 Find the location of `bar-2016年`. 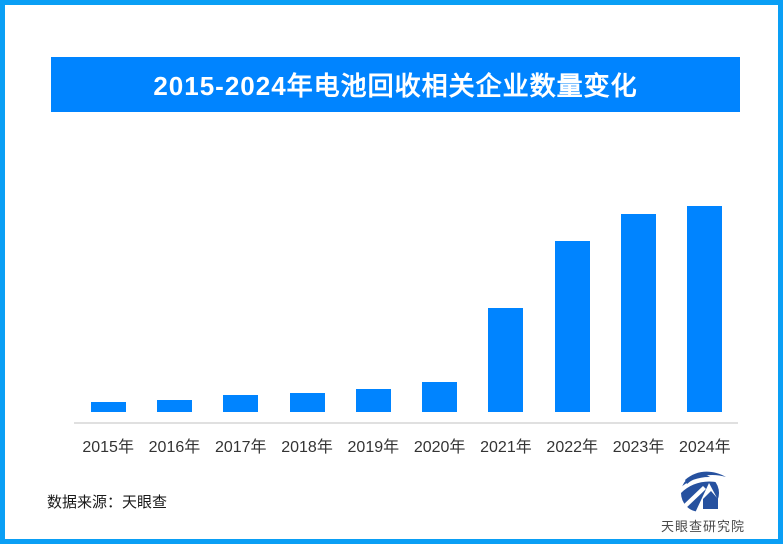

bar-2016年 is located at coordinates (174, 406).